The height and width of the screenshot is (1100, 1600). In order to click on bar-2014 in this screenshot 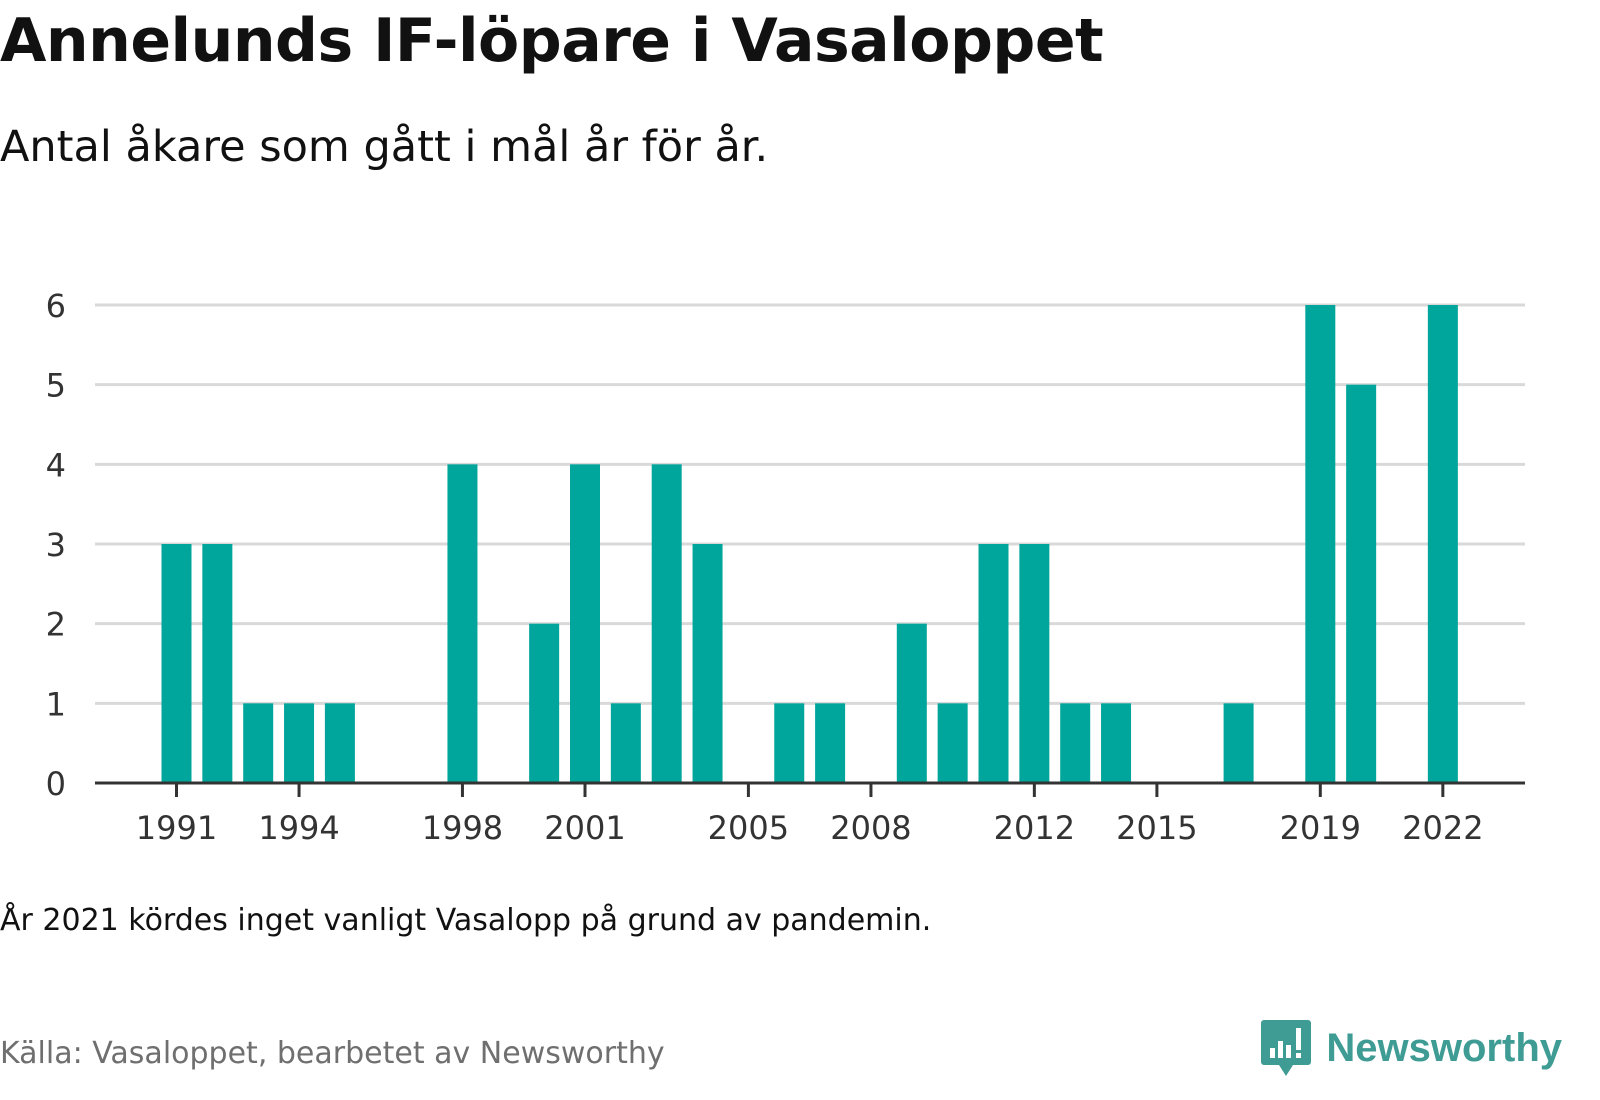, I will do `click(1116, 743)`.